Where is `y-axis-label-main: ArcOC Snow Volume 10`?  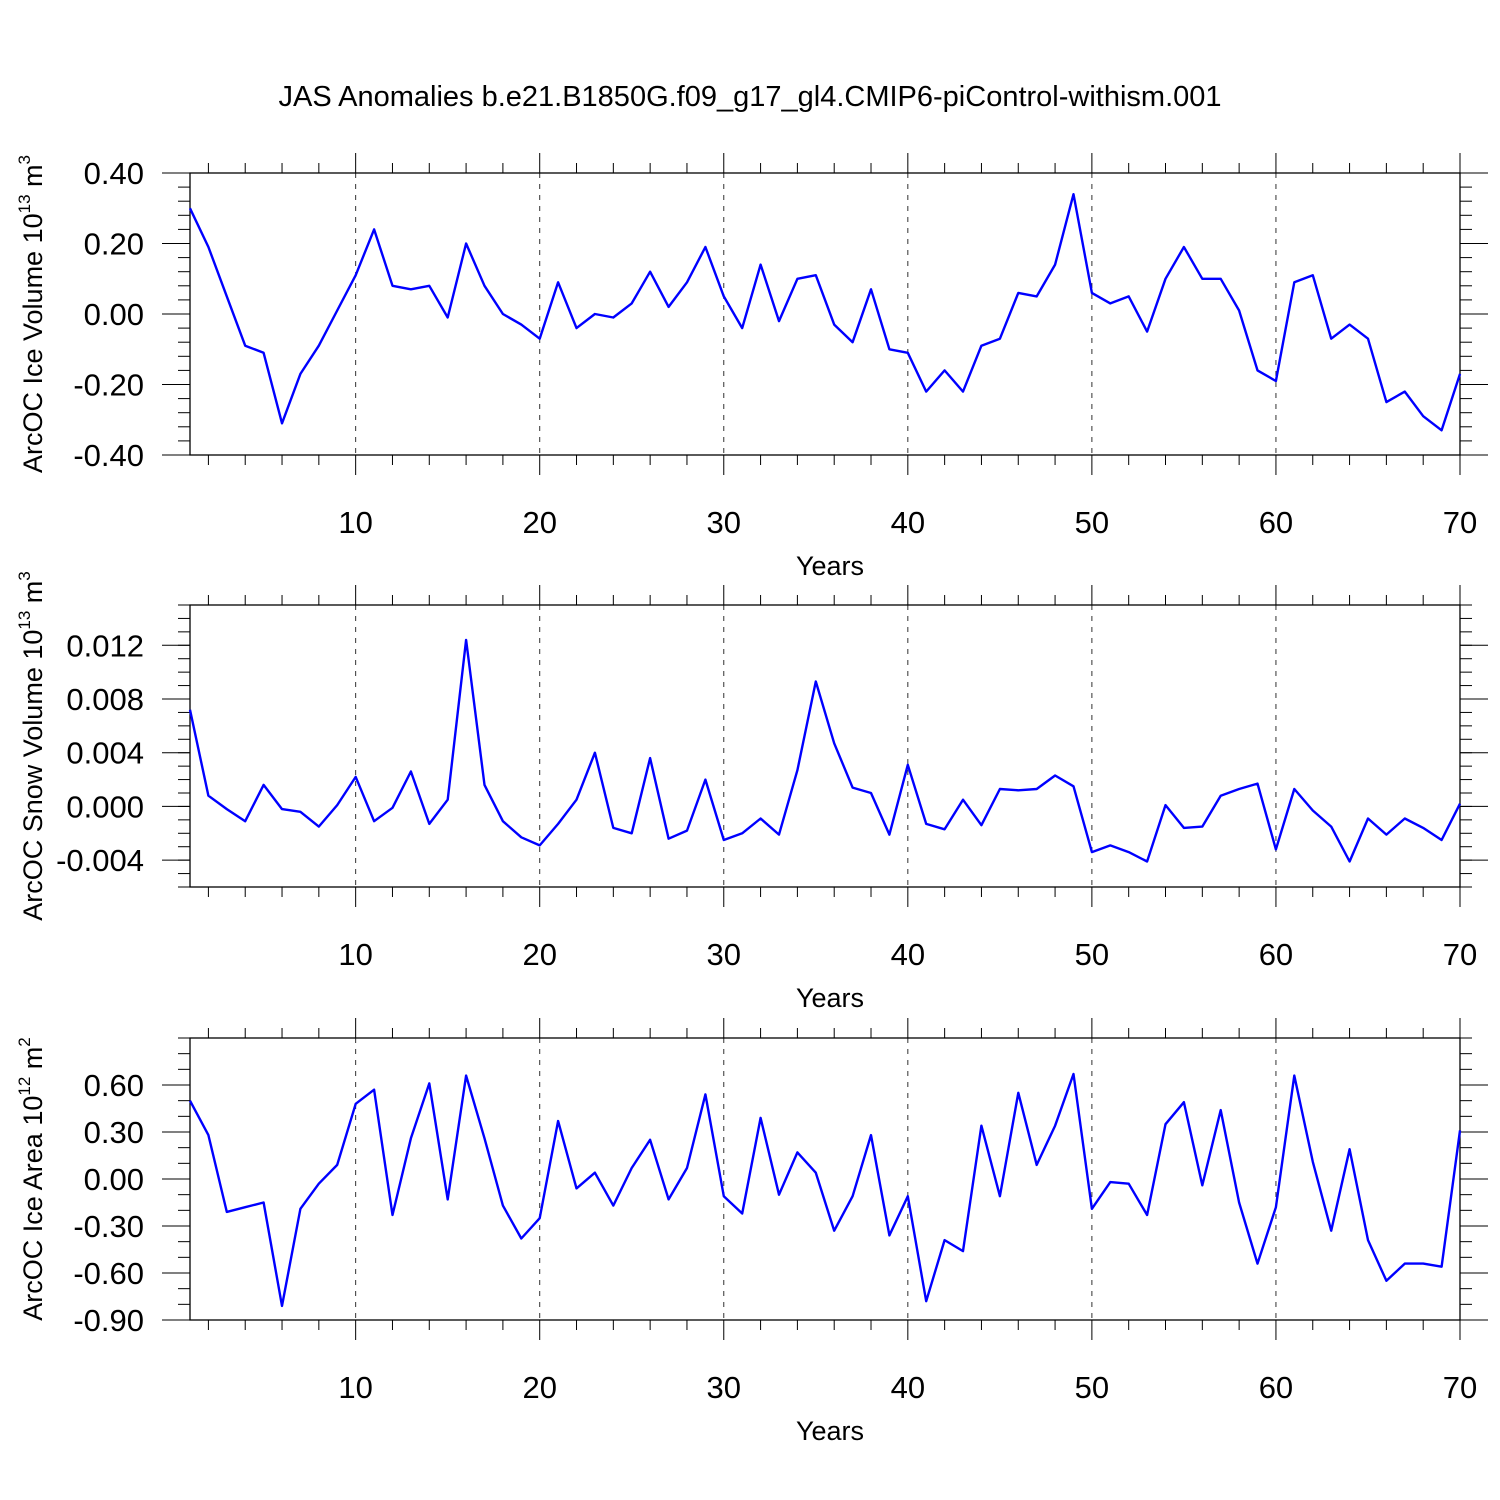 y-axis-label-main: ArcOC Snow Volume 10 is located at coordinates (33, 775).